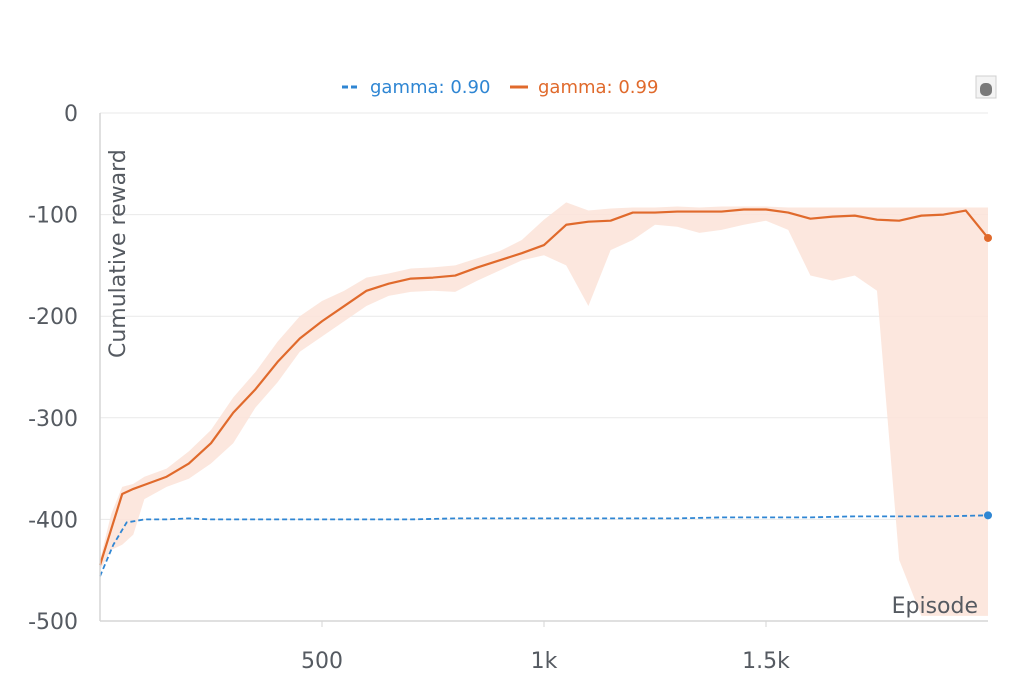 This screenshot has width=1024, height=700. Describe the element at coordinates (322, 661) in the screenshot. I see `x-tick-label-0: 500` at that location.